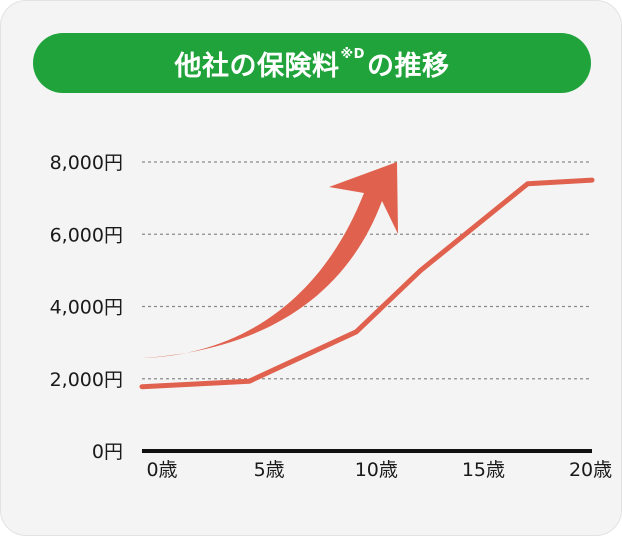 This screenshot has width=622, height=536. What do you see at coordinates (86, 235) in the screenshot?
I see `y-tick-label: 6,000円` at bounding box center [86, 235].